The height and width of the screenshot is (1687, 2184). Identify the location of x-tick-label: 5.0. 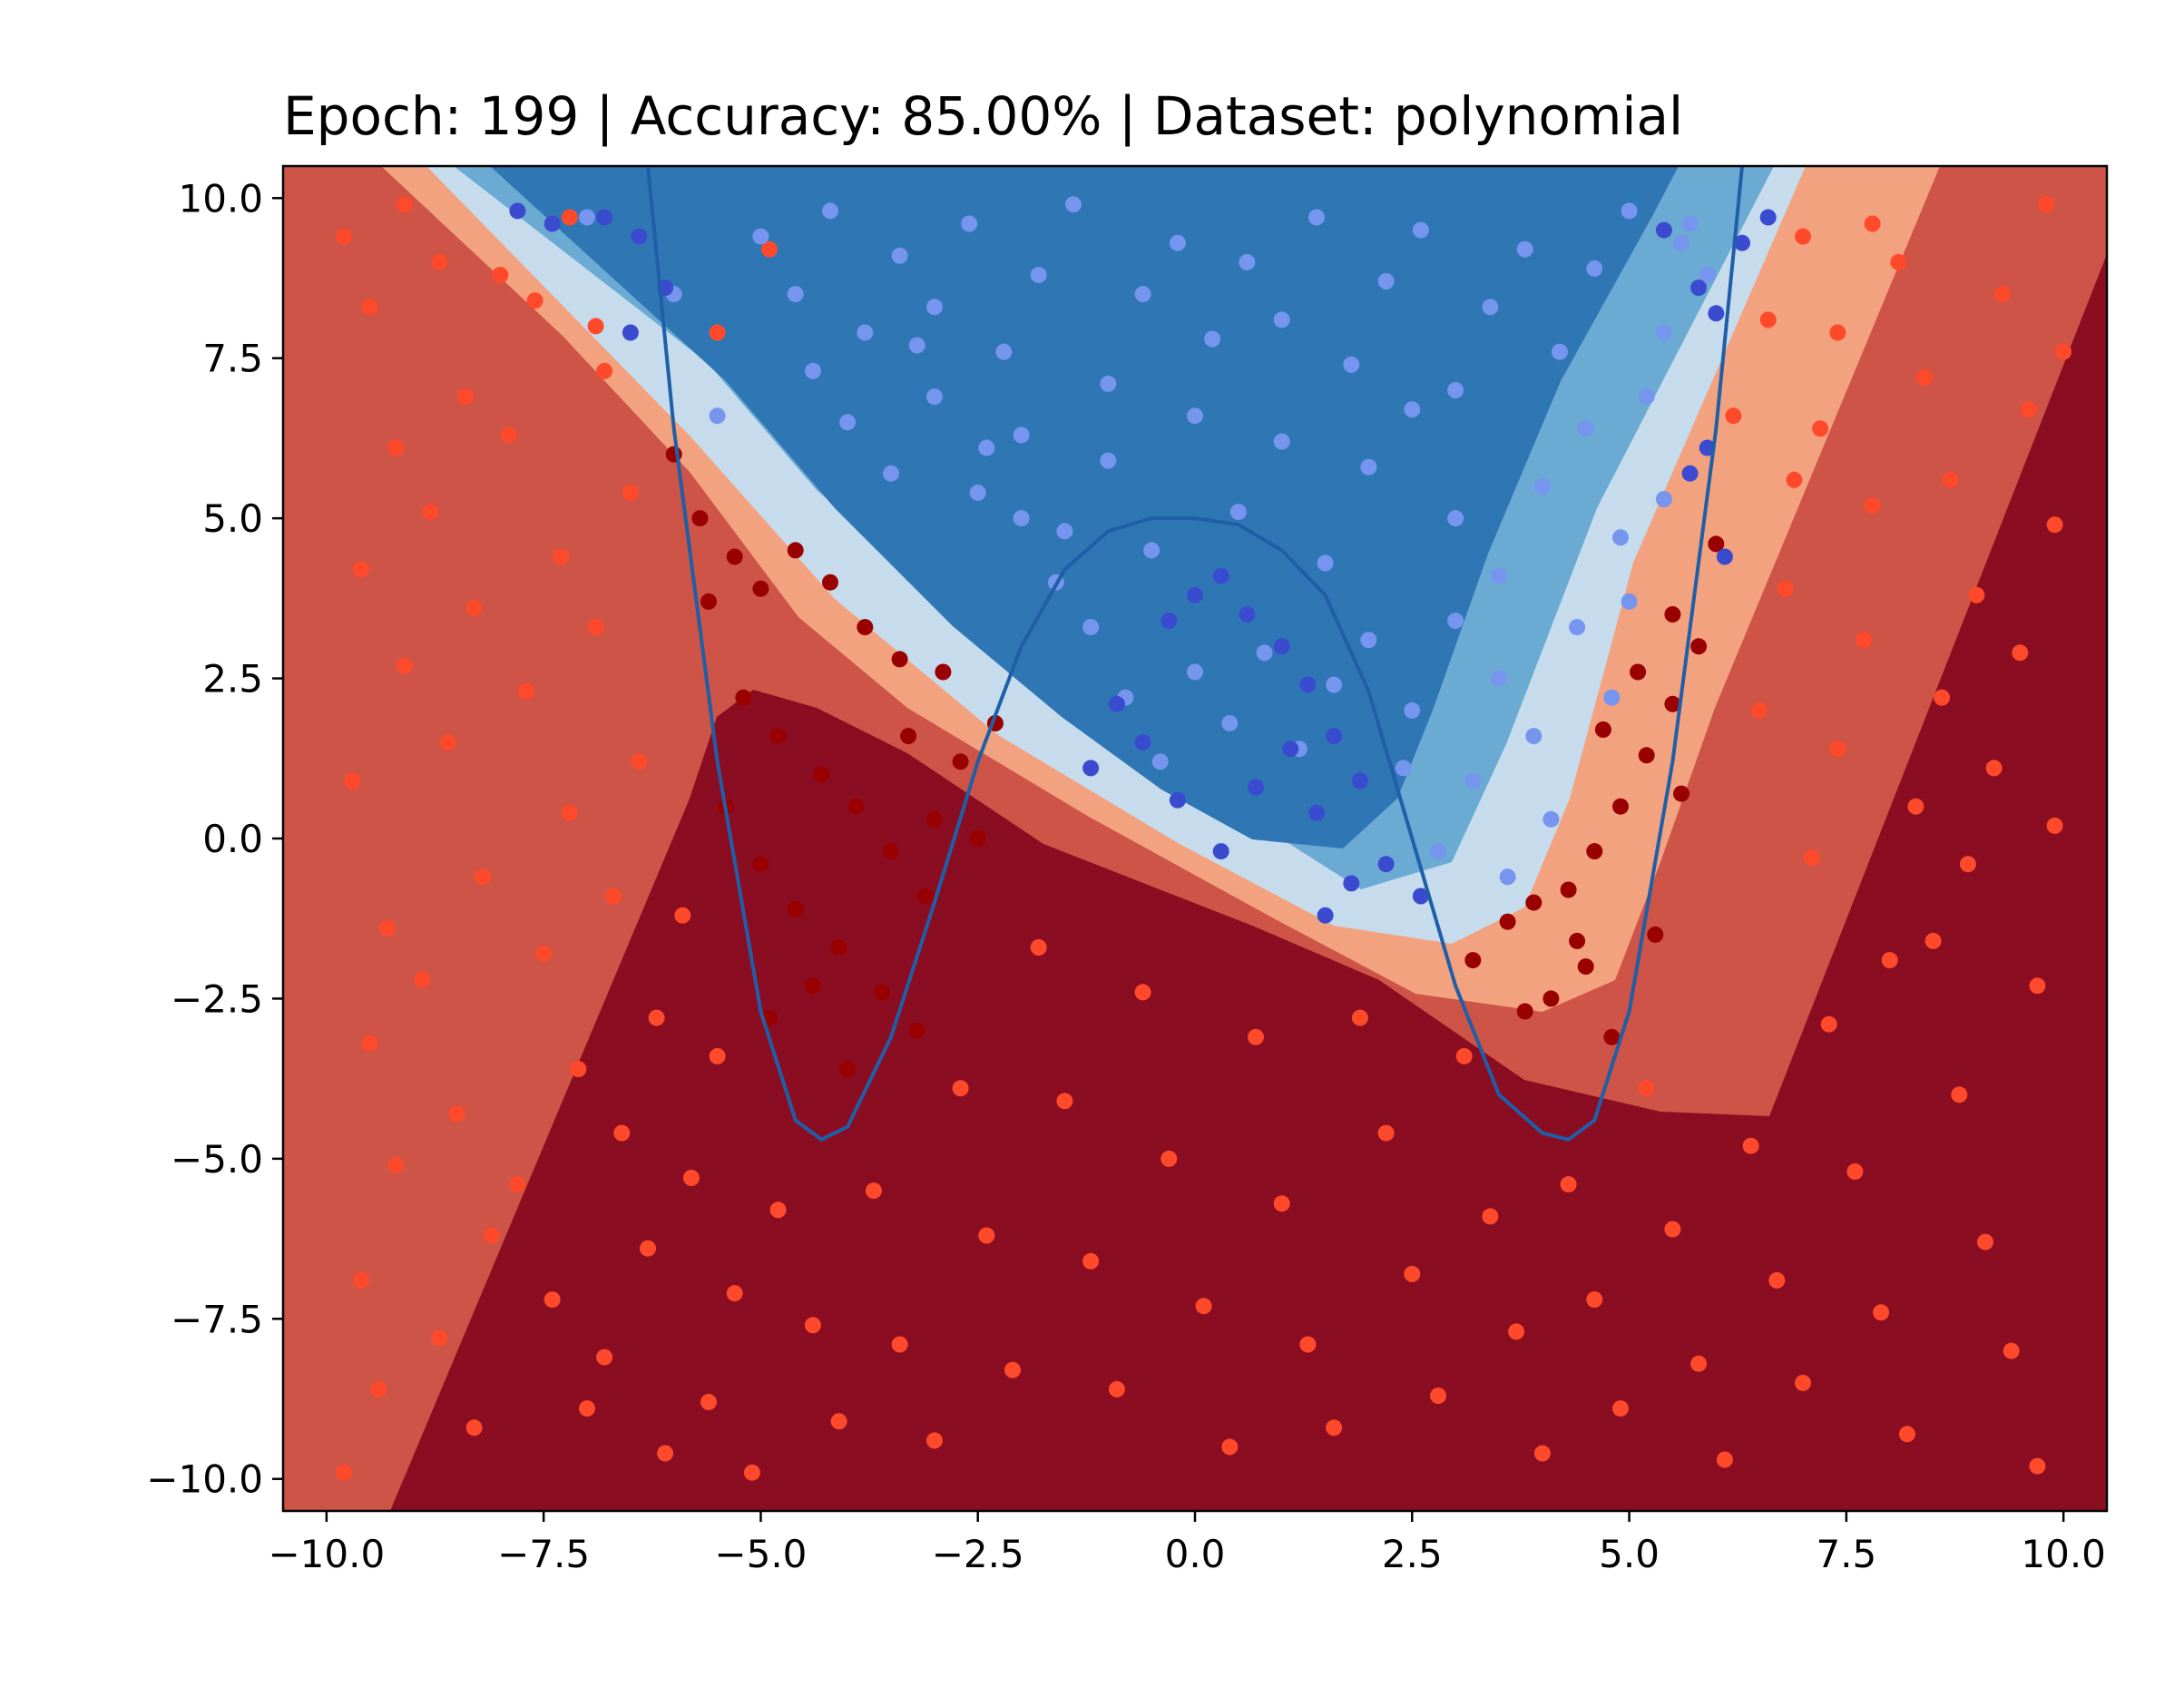
(1630, 1554).